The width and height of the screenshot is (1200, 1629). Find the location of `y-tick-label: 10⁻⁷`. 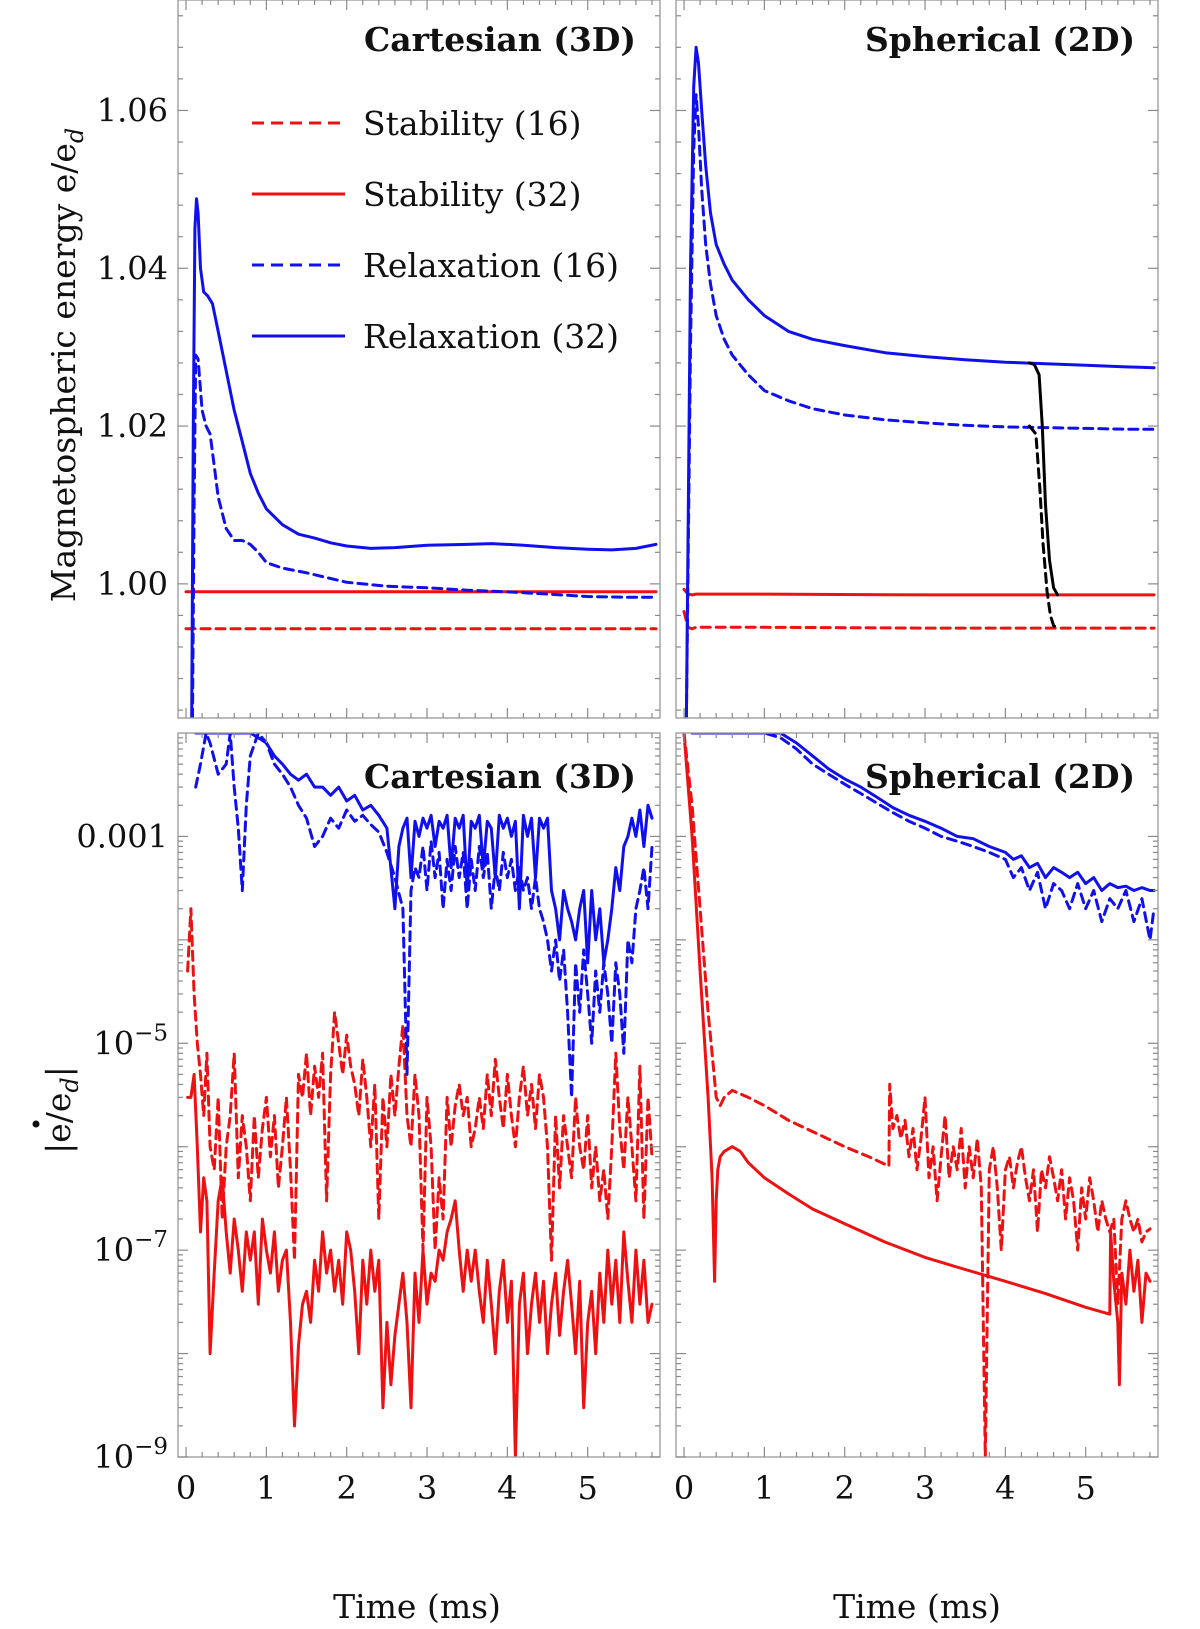

y-tick-label: 10⁻⁷ is located at coordinates (130, 1248).